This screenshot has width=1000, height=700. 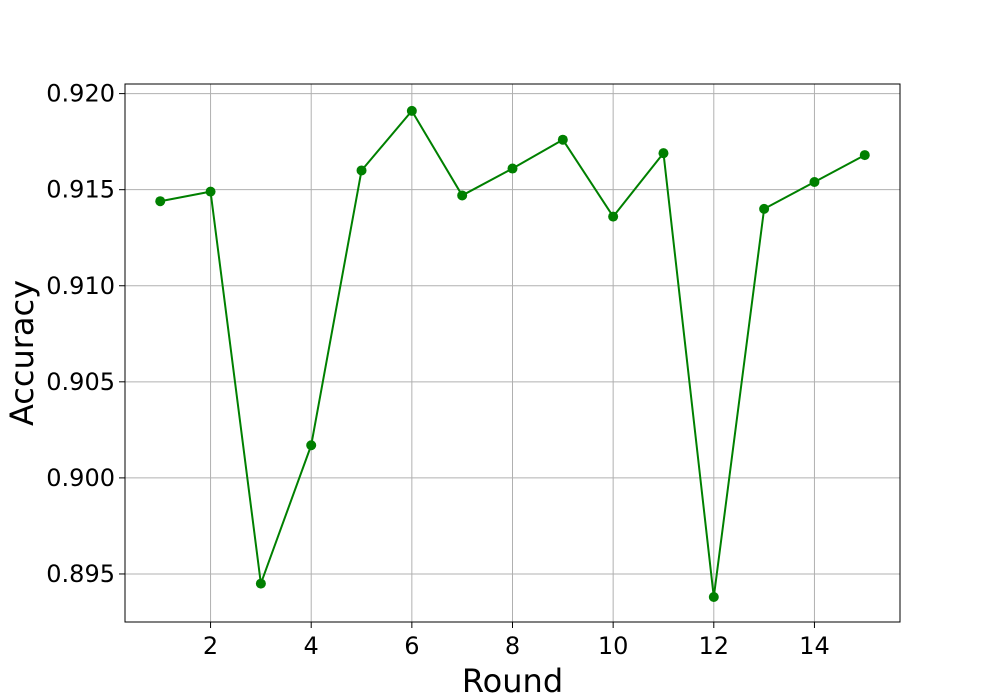 What do you see at coordinates (80, 574) in the screenshot?
I see `y-tick-label: 0.895` at bounding box center [80, 574].